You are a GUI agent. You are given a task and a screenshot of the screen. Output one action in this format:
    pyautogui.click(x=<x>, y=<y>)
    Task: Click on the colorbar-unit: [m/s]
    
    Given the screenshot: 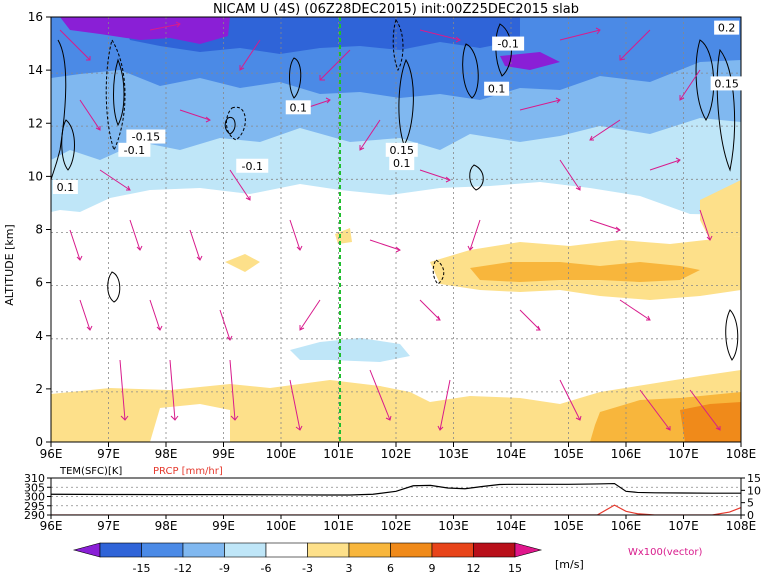 What is the action you would take?
    pyautogui.click(x=569, y=564)
    